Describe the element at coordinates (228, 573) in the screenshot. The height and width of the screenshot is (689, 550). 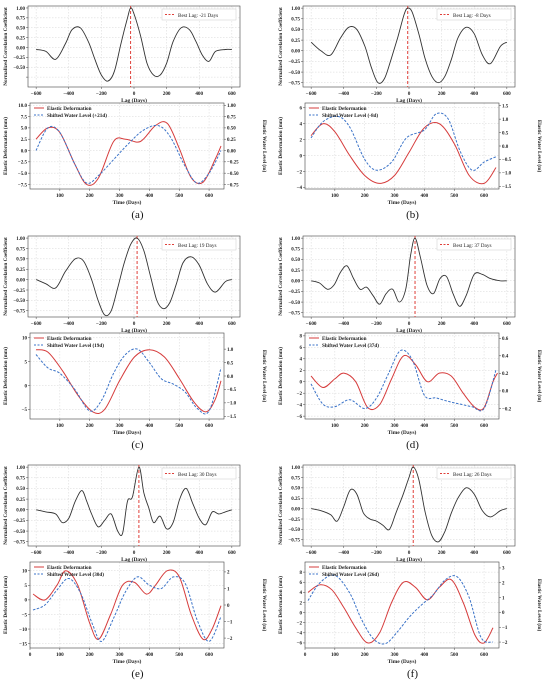
I see `y2-tick-label: 2` at that location.